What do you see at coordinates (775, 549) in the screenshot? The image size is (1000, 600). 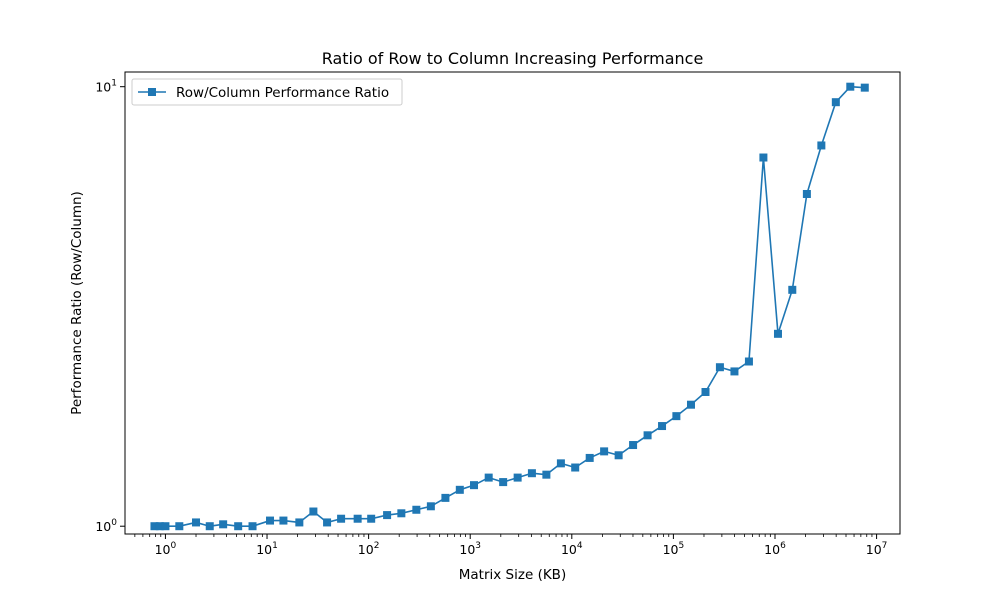 I see `x-tick-label: 106` at bounding box center [775, 549].